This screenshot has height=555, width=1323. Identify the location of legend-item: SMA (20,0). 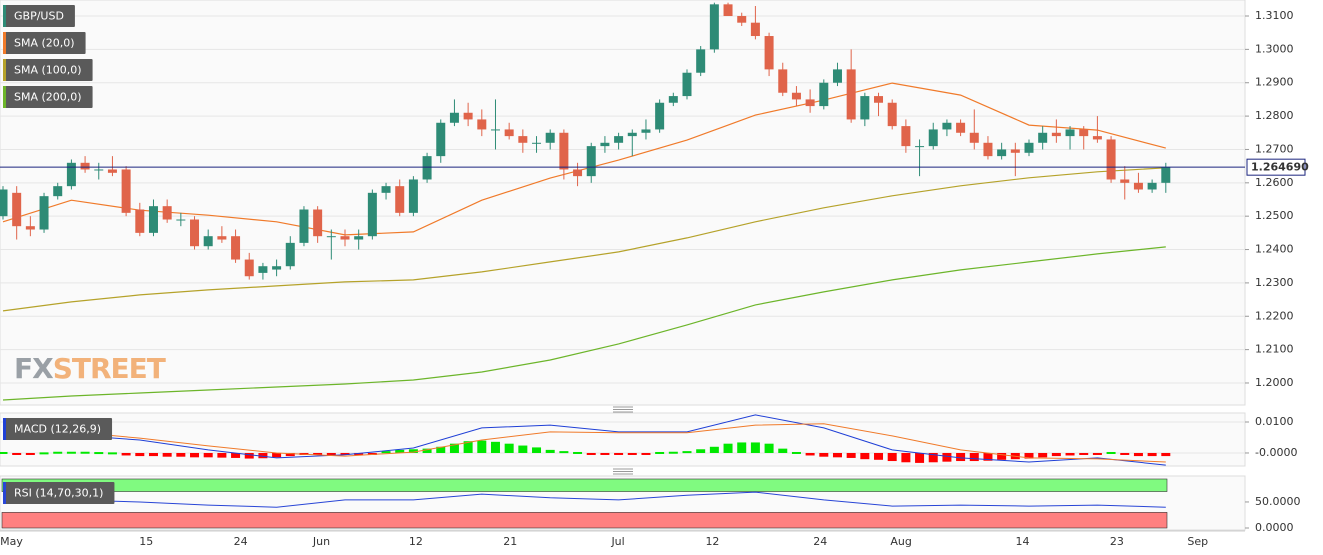
(44, 43).